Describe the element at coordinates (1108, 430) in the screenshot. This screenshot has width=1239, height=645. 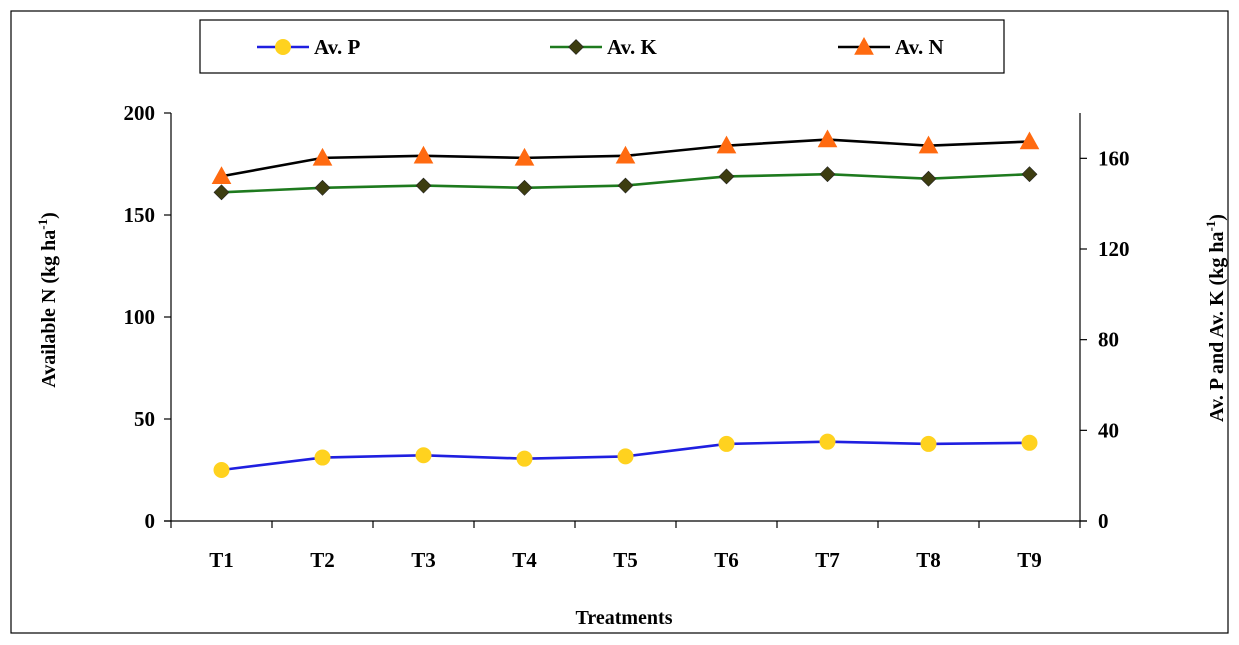
I see `y-right-tick-label: 40` at that location.